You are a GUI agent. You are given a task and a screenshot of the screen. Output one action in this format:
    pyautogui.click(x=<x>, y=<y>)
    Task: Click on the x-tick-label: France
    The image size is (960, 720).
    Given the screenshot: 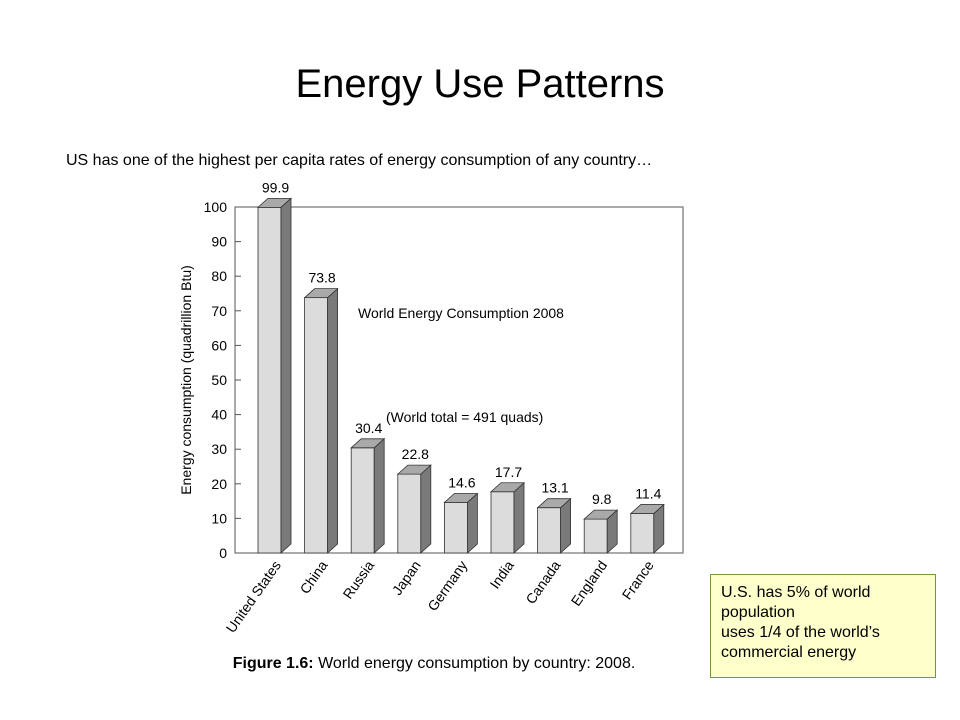 What is the action you would take?
    pyautogui.click(x=638, y=579)
    